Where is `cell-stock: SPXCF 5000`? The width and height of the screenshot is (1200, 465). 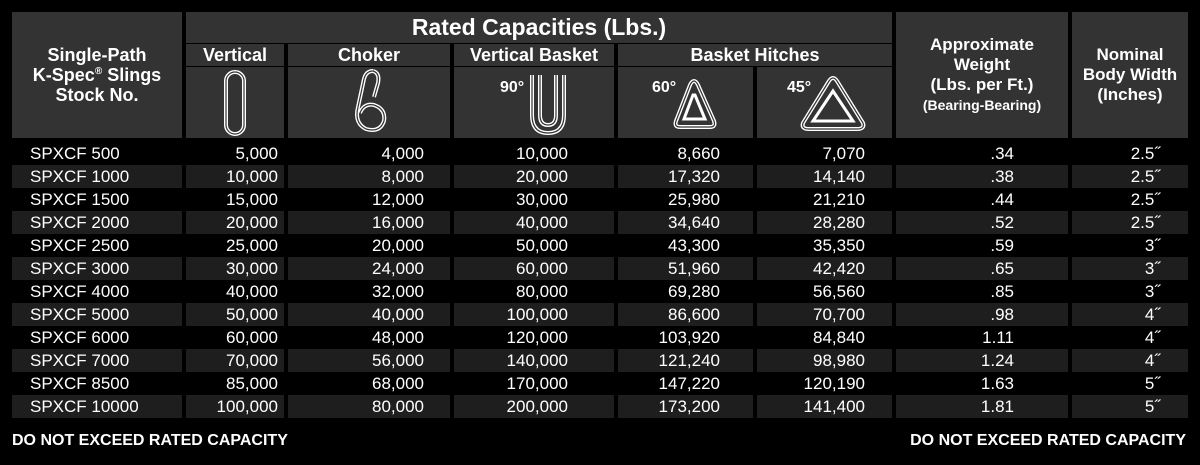
cell-stock: SPXCF 5000 is located at coordinates (80, 314).